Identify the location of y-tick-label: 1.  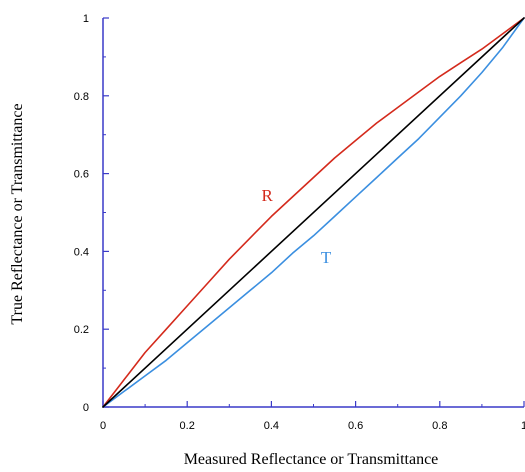
(86, 19).